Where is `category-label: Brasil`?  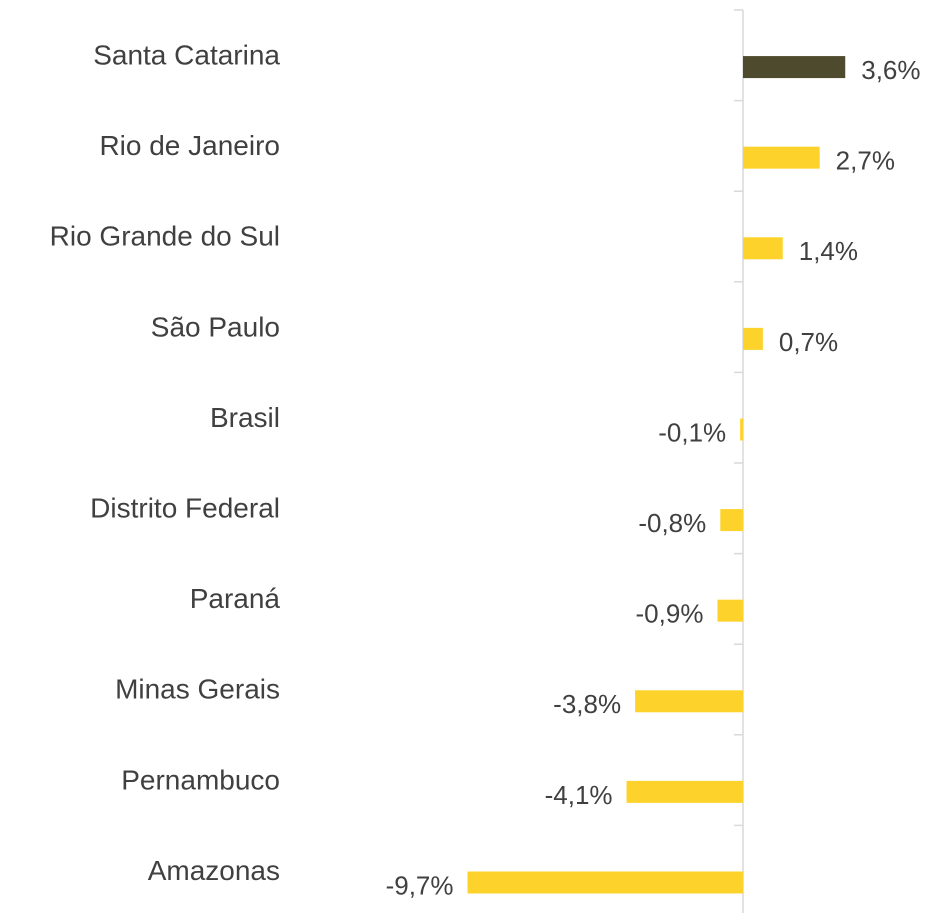
category-label: Brasil is located at coordinates (245, 417).